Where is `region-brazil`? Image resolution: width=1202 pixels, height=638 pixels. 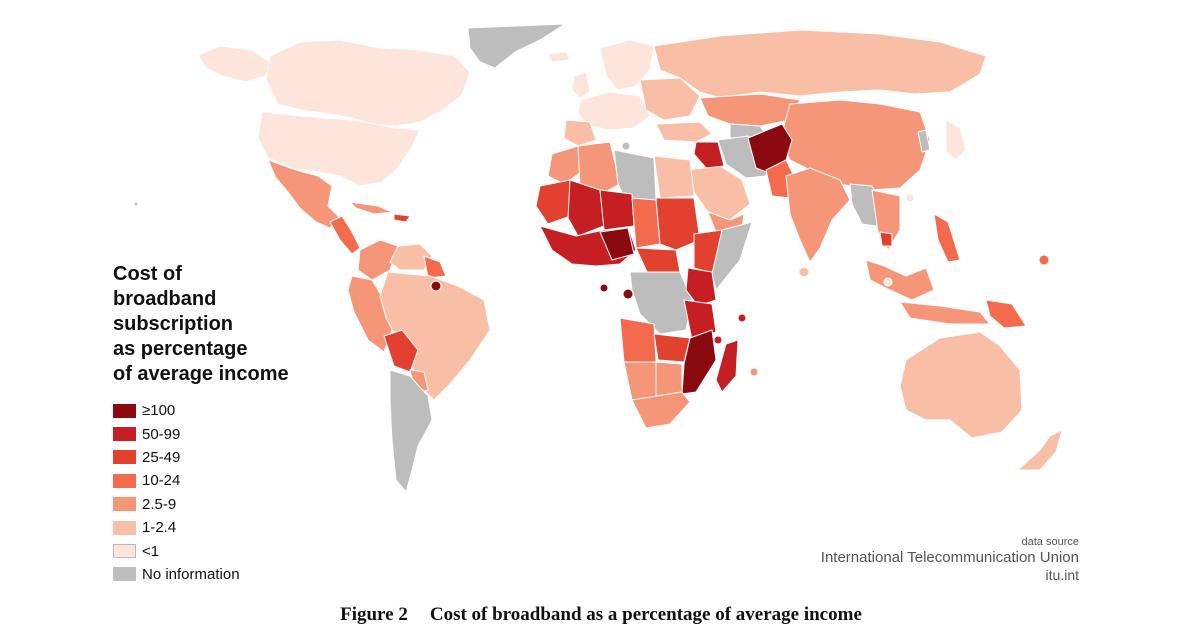 region-brazil is located at coordinates (435, 336).